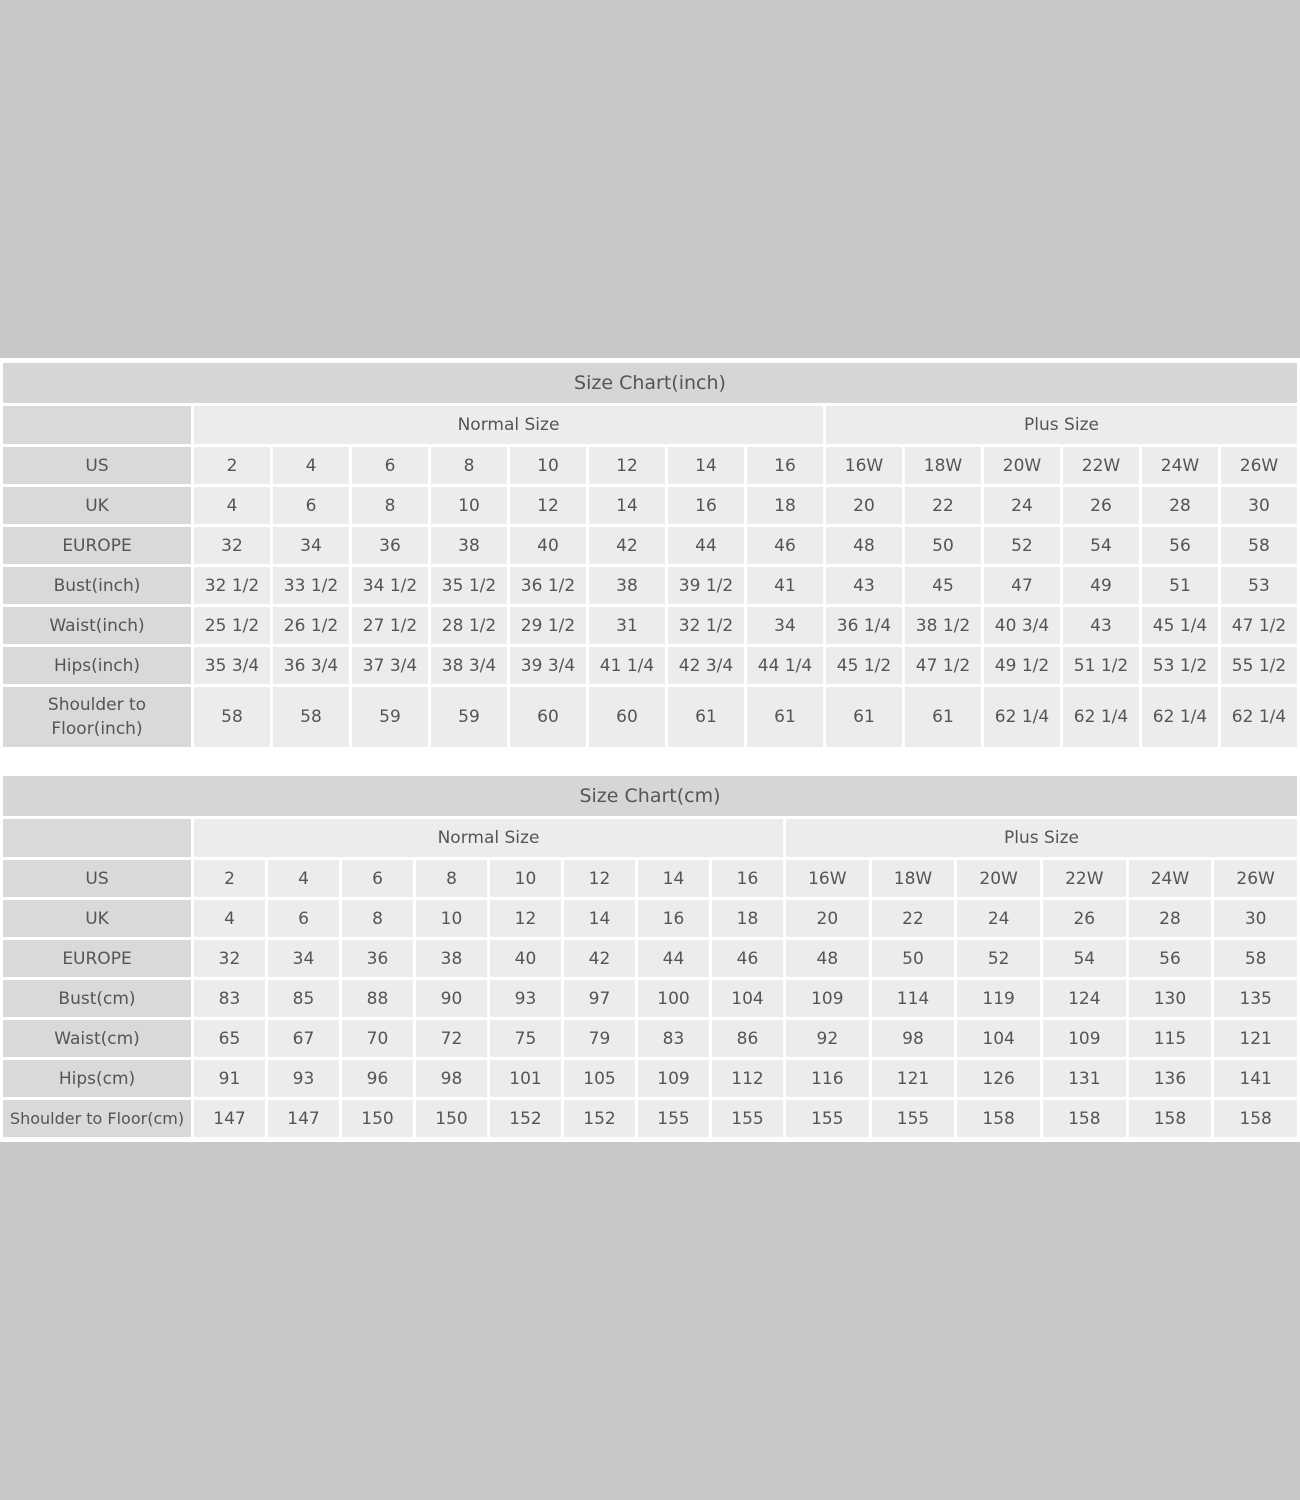  What do you see at coordinates (1022, 545) in the screenshot?
I see `table-cell: 52` at bounding box center [1022, 545].